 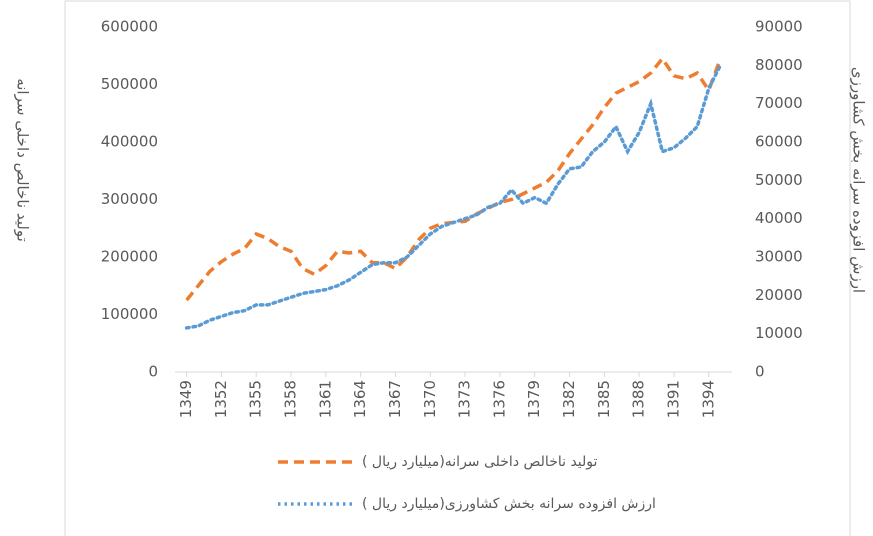 What do you see at coordinates (499, 399) in the screenshot?
I see `x-tick-label: 1376` at bounding box center [499, 399].